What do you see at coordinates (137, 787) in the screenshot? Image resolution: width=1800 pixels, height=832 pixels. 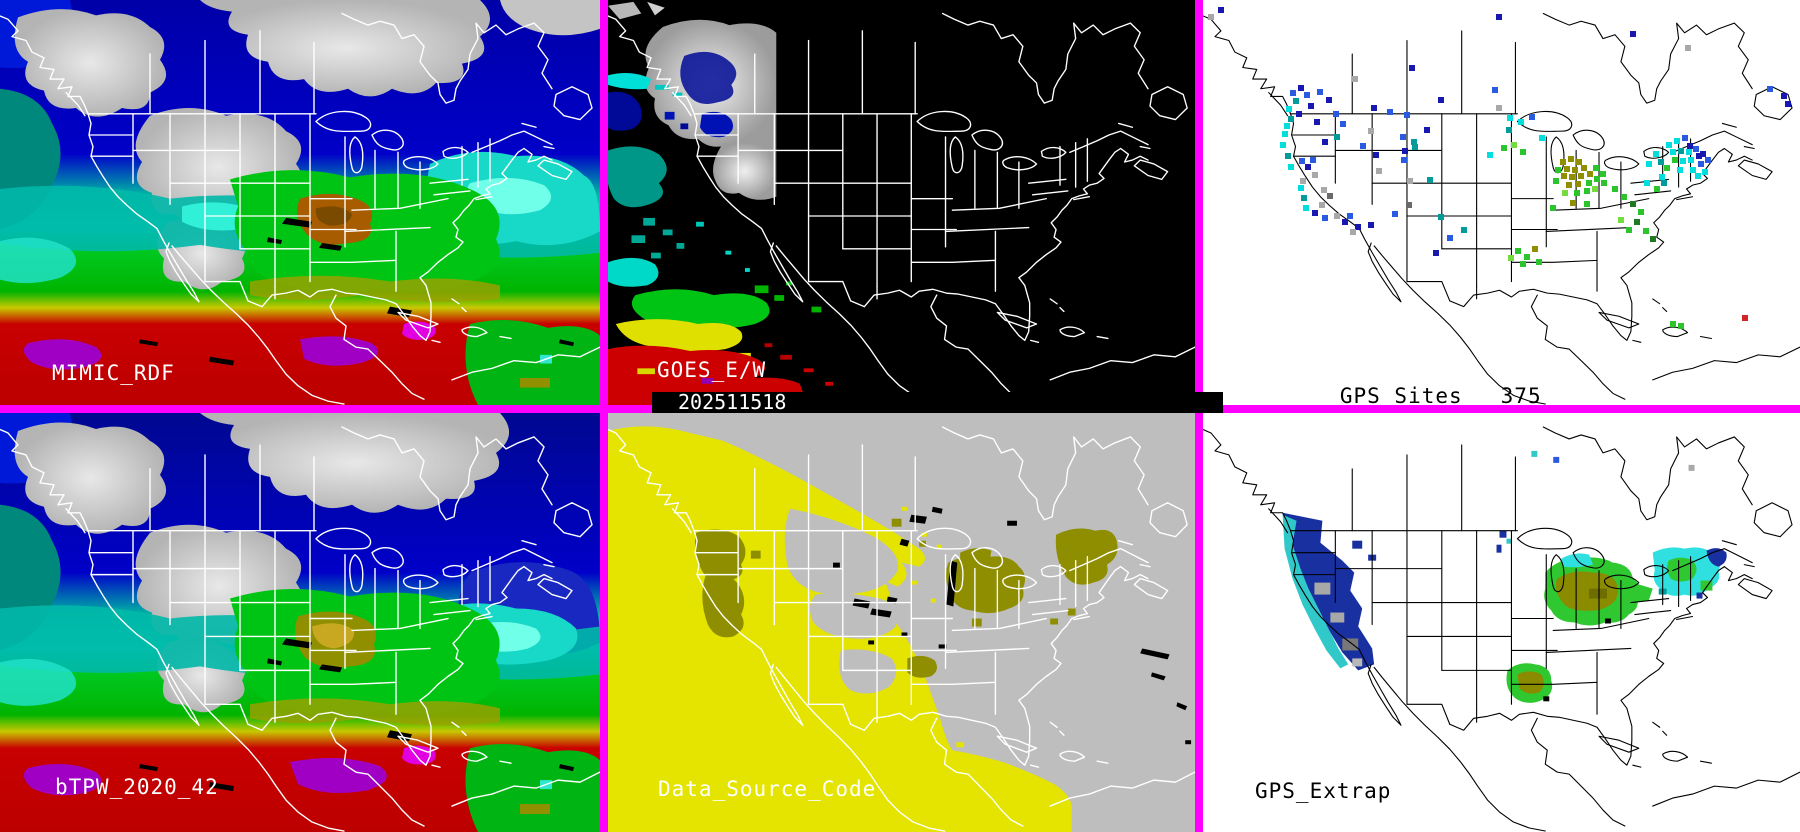 I see `panel-label-btpw: bTPW_2020_42` at bounding box center [137, 787].